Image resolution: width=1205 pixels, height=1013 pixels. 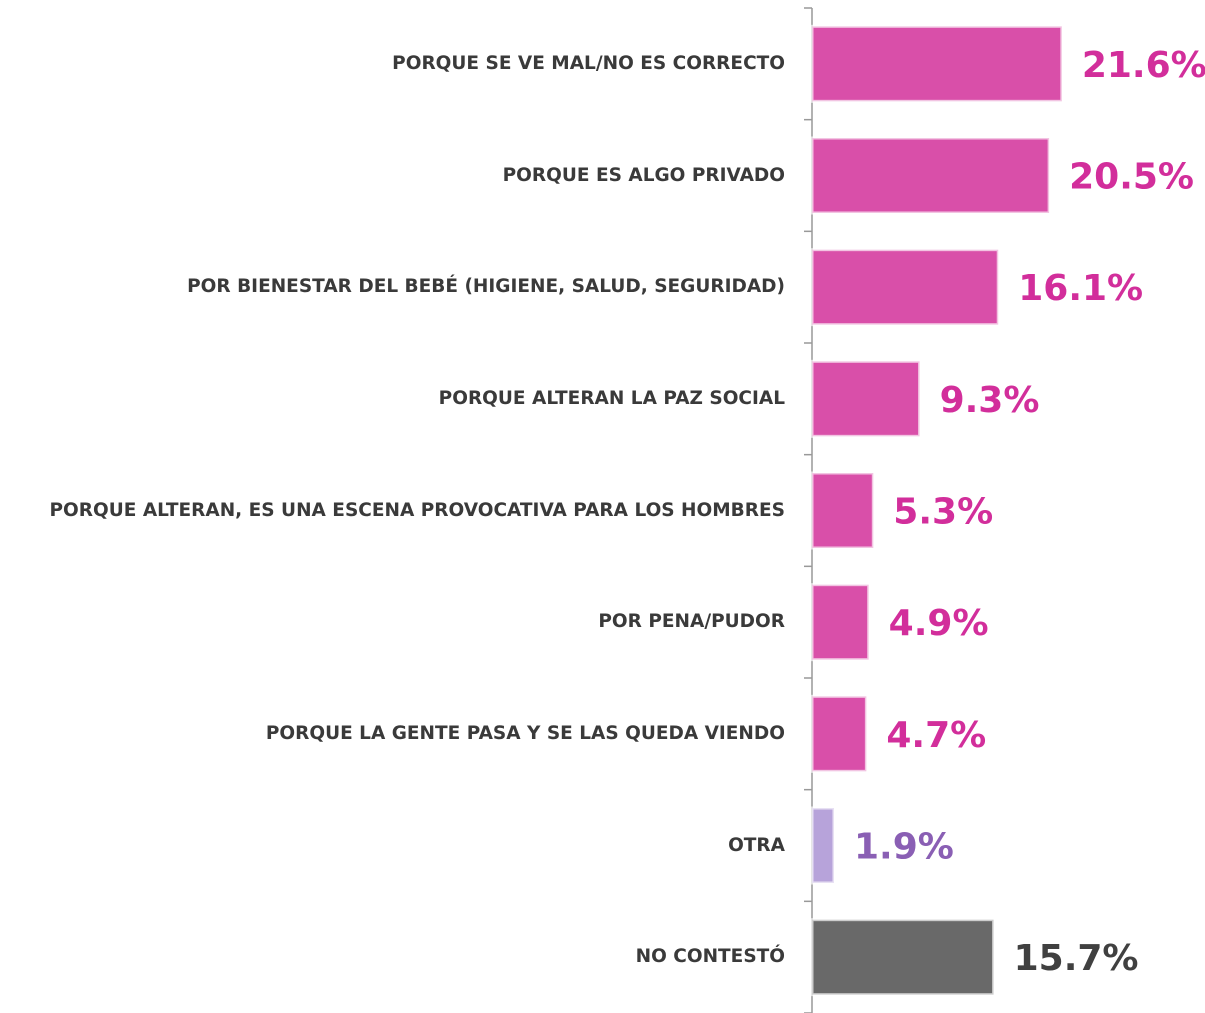 I want to click on value-label: 16.1%, so click(x=1080, y=288).